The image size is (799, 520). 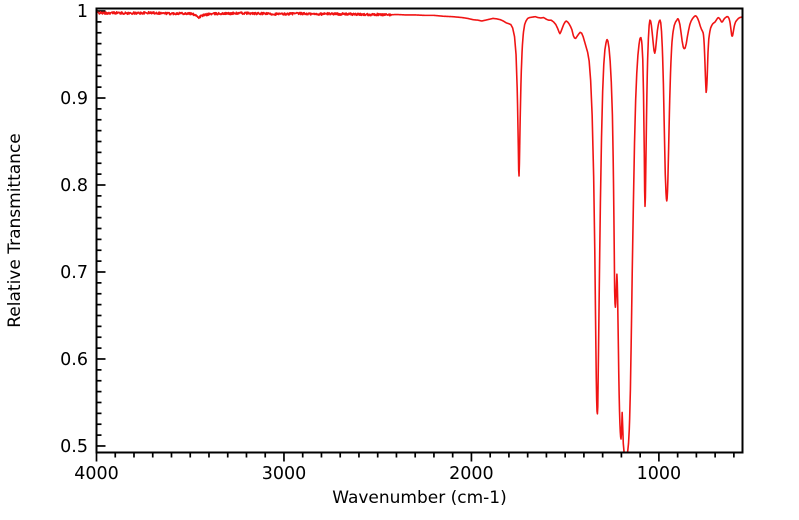 What do you see at coordinates (74, 447) in the screenshot?
I see `y-tick-label: 0.5` at bounding box center [74, 447].